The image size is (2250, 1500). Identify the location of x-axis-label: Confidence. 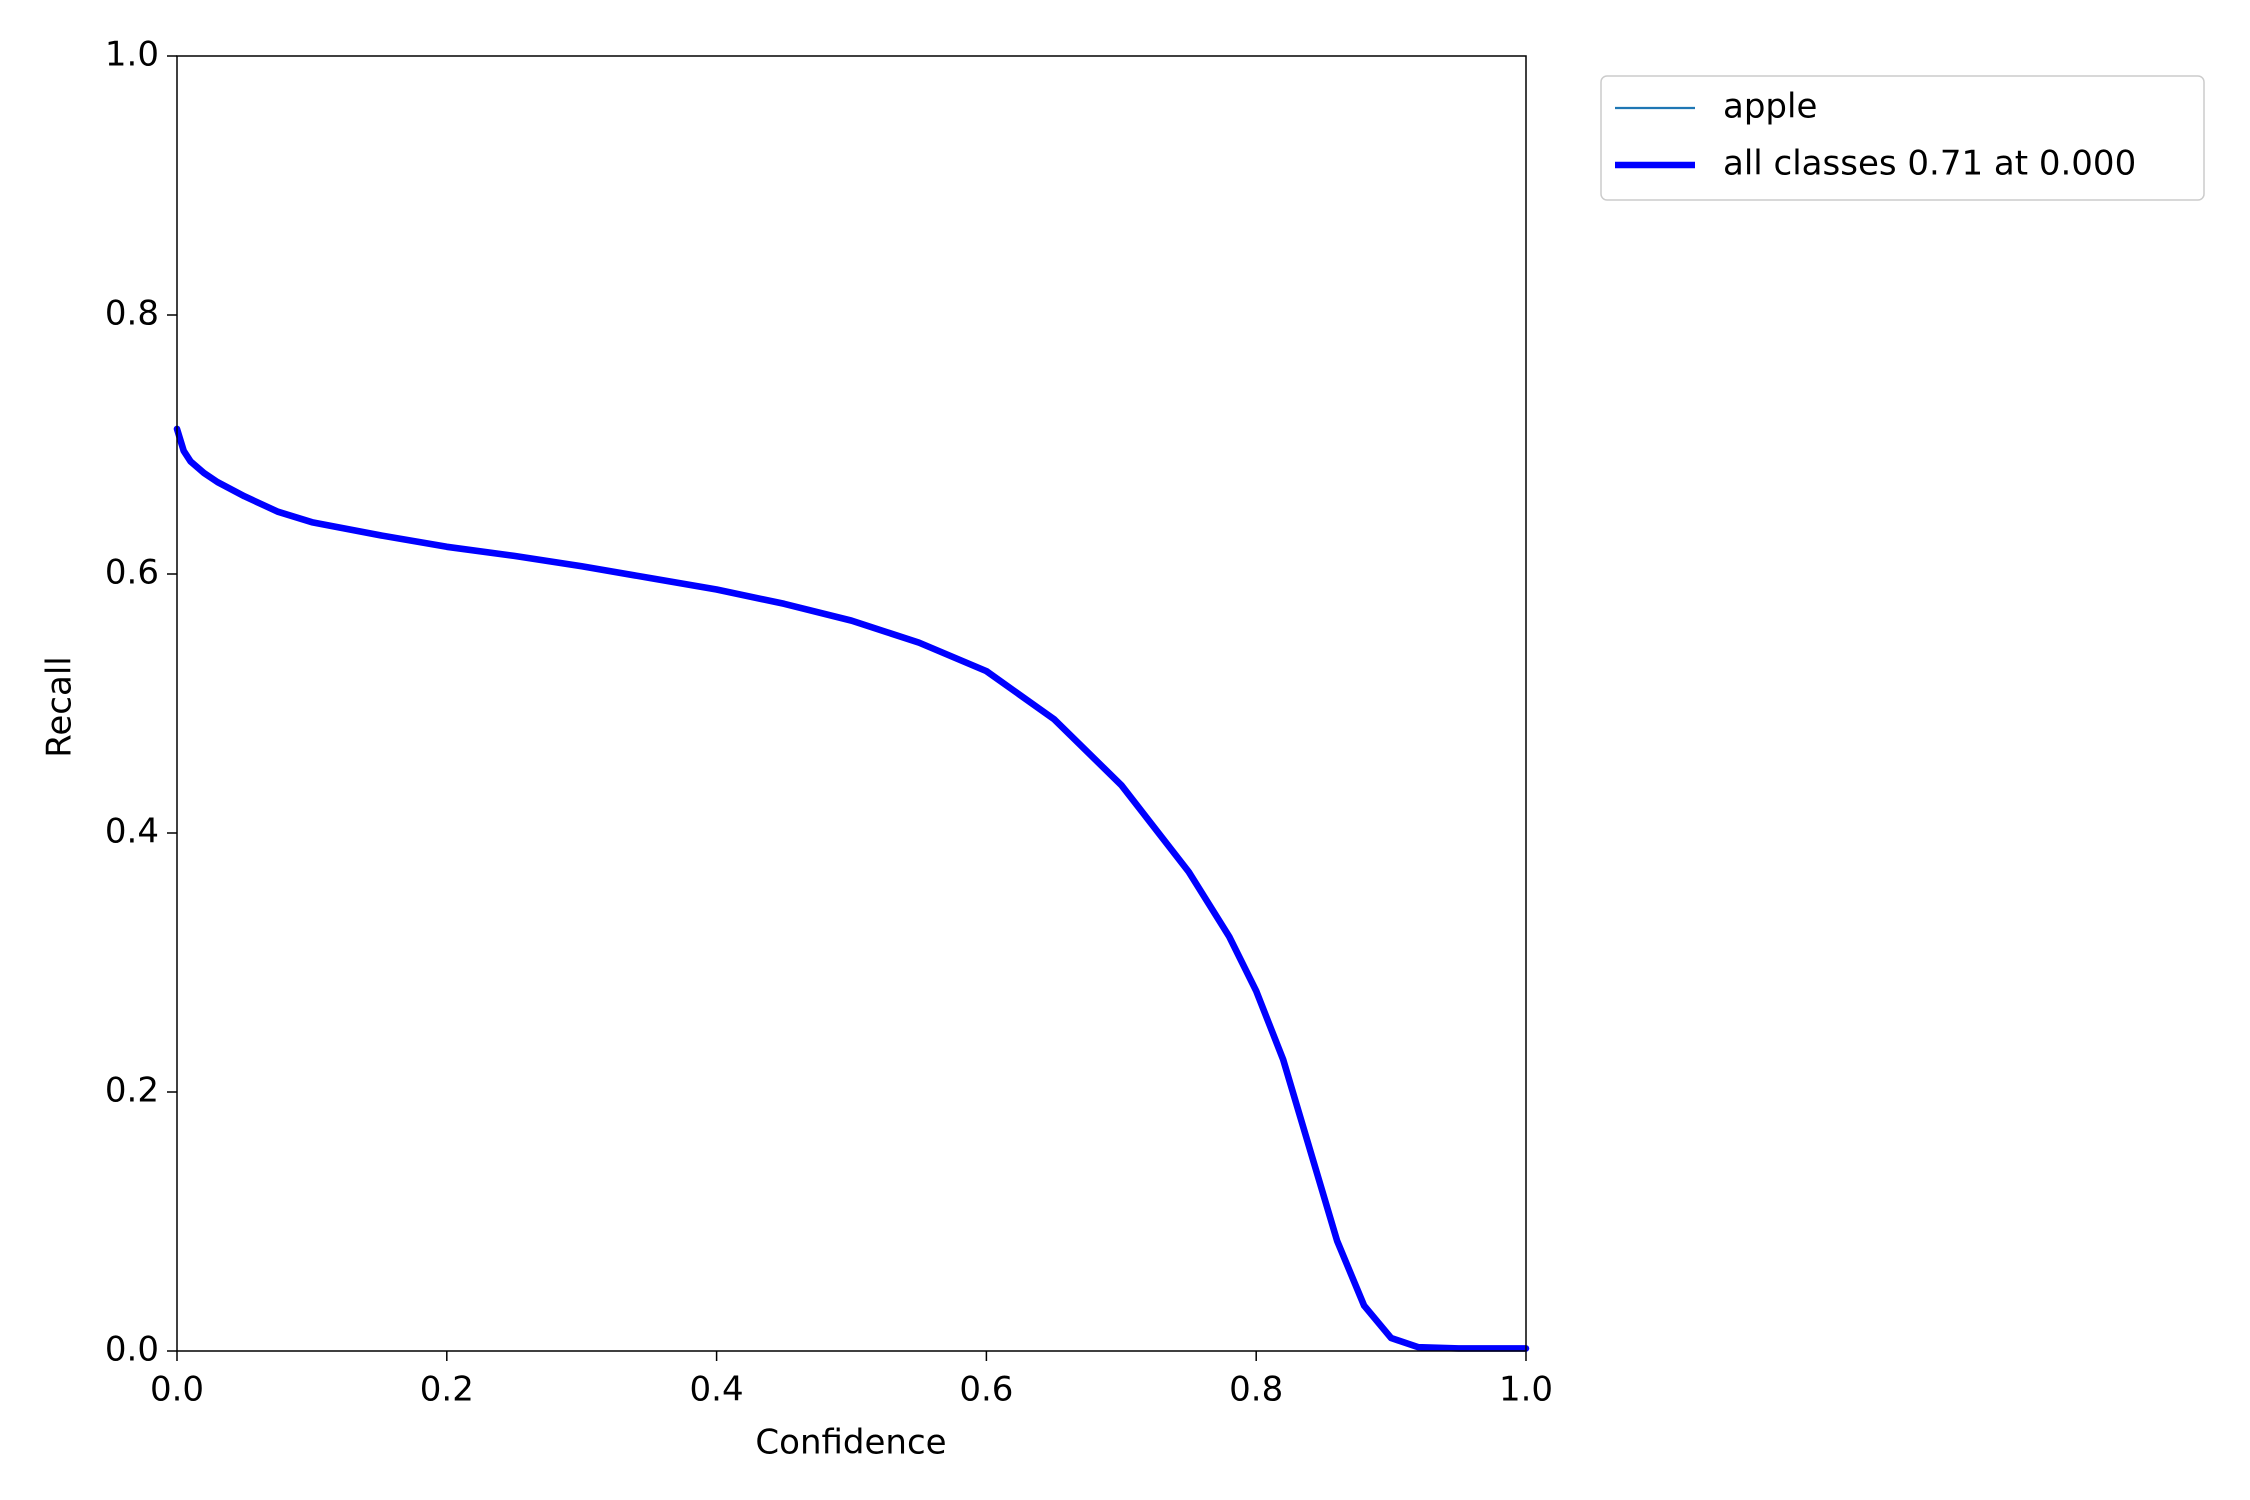
(850, 1443).